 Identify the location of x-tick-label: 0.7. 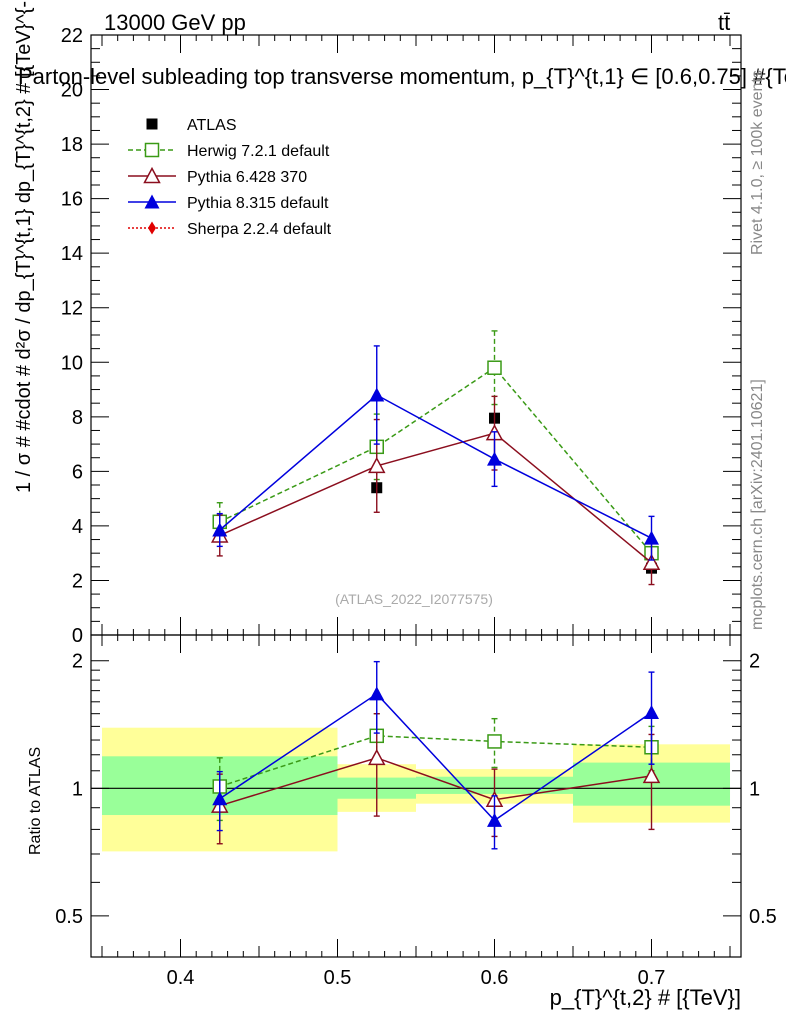
(652, 978).